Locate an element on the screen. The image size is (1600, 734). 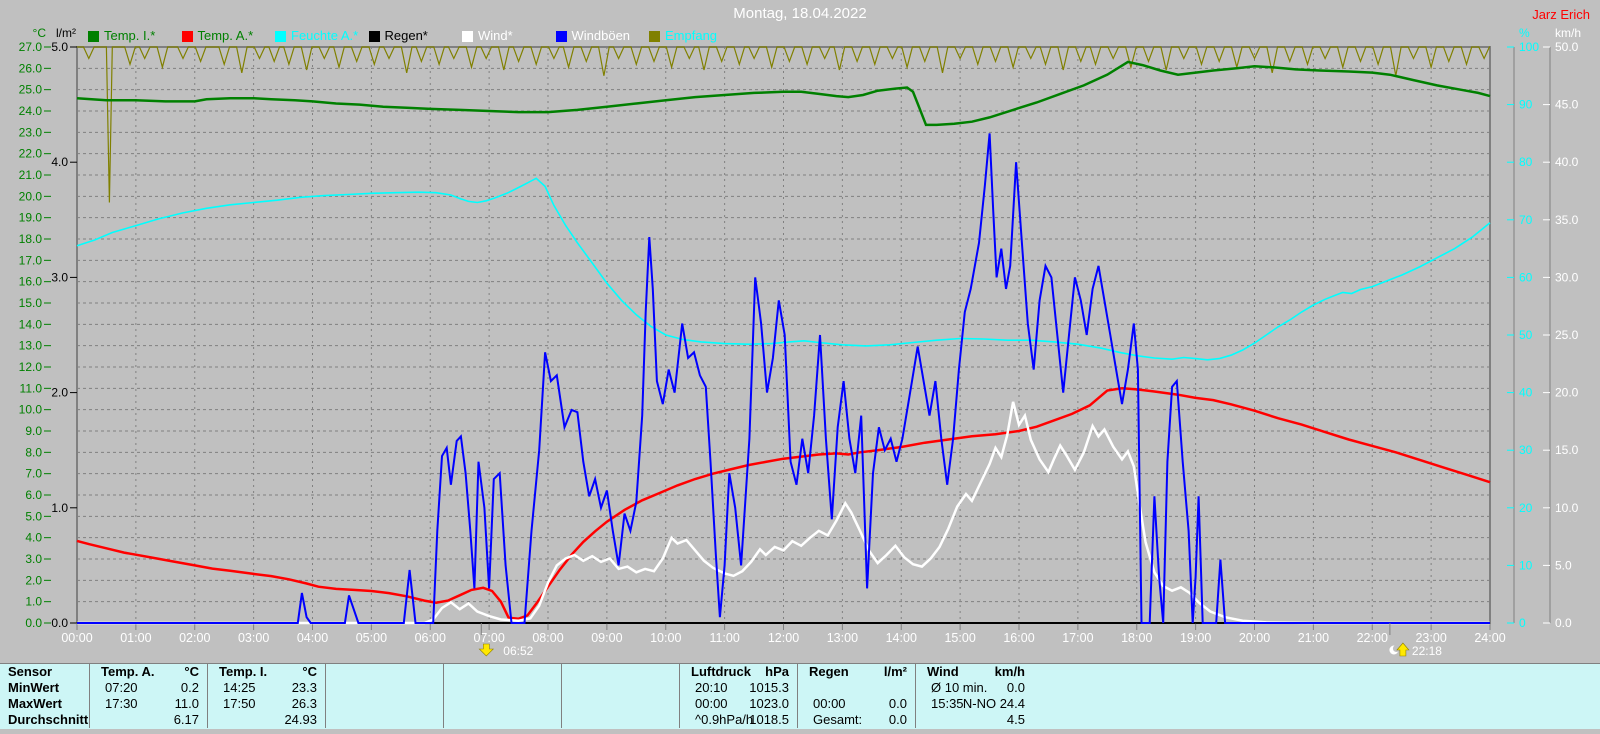
legend-label: Windböen is located at coordinates (601, 35).